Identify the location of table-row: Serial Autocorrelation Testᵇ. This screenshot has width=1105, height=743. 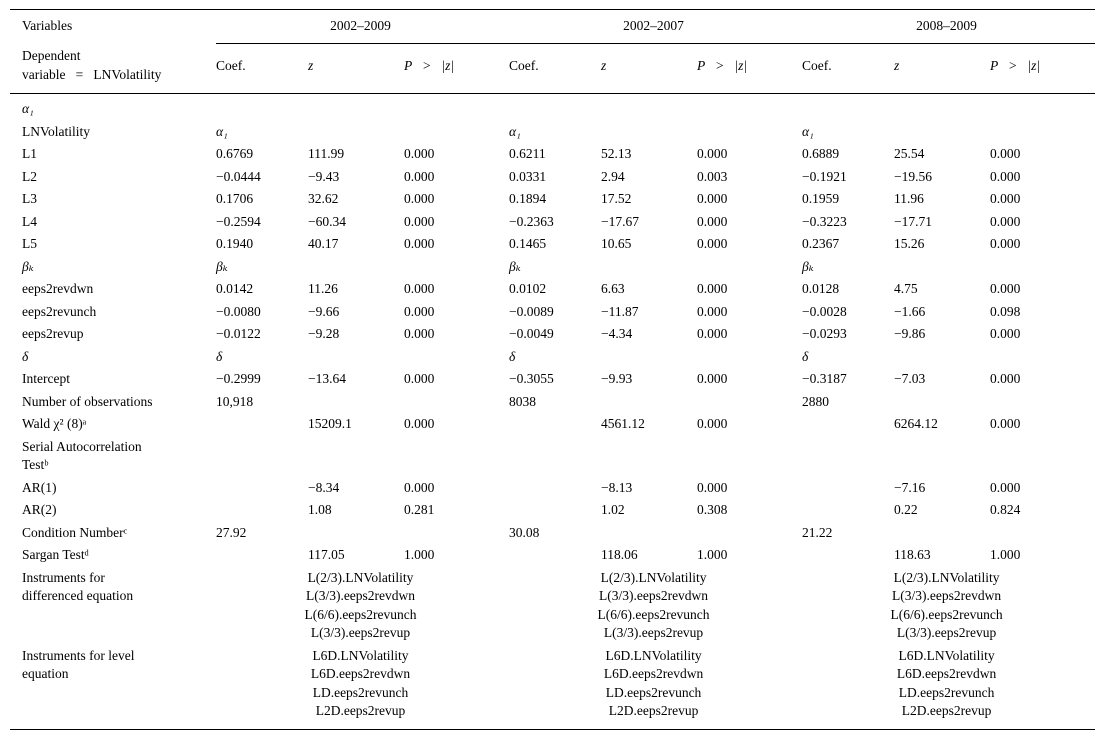
(552, 456).